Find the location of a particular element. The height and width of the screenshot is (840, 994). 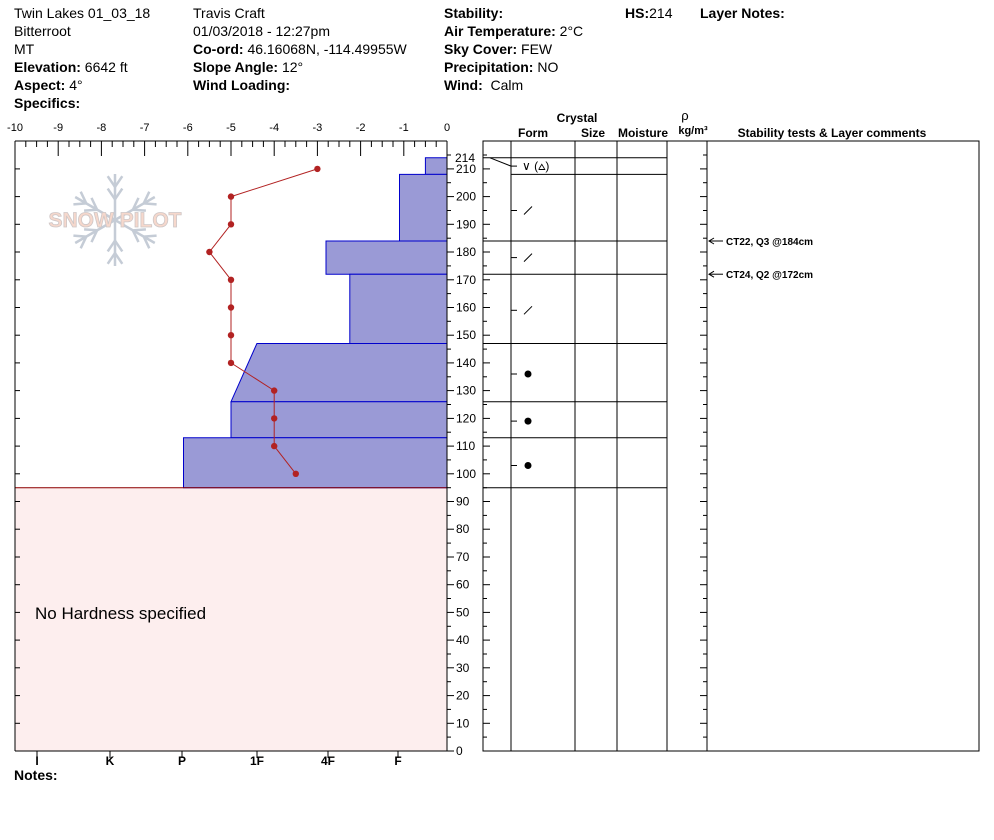

form-header: Form is located at coordinates (533, 133).